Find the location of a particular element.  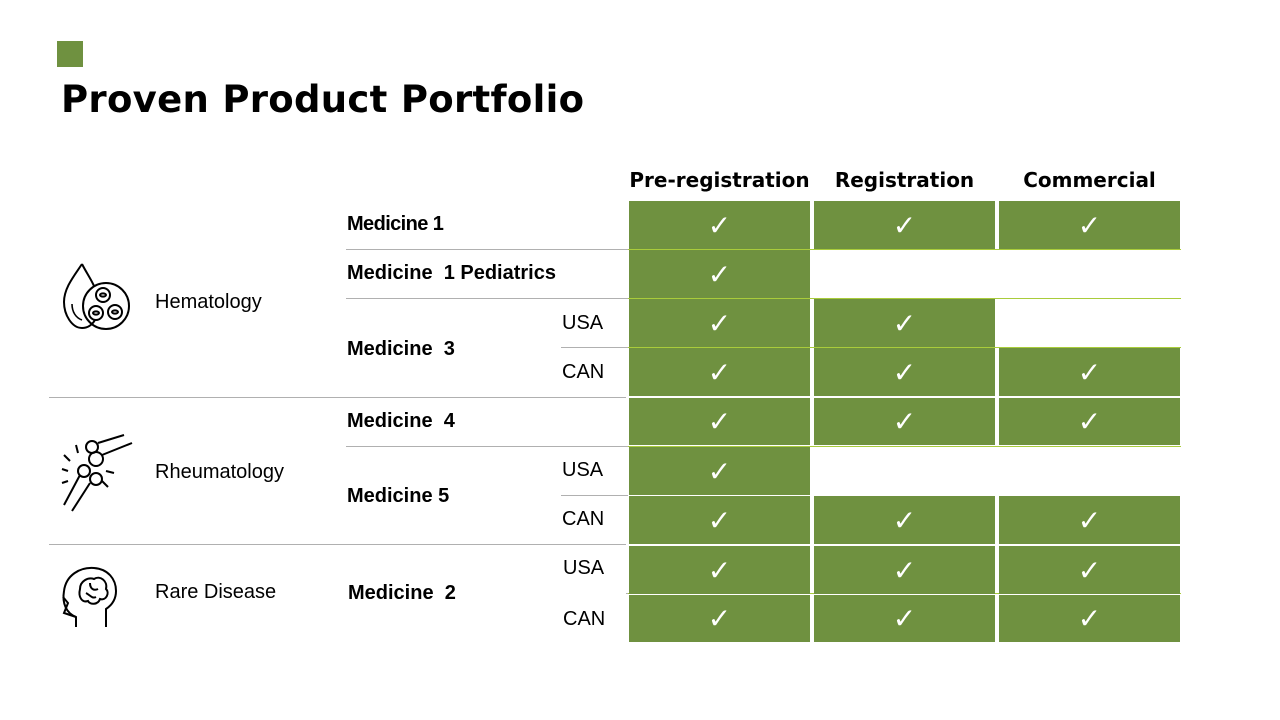

medicine-label-4: Medicine 4 is located at coordinates (401, 421).